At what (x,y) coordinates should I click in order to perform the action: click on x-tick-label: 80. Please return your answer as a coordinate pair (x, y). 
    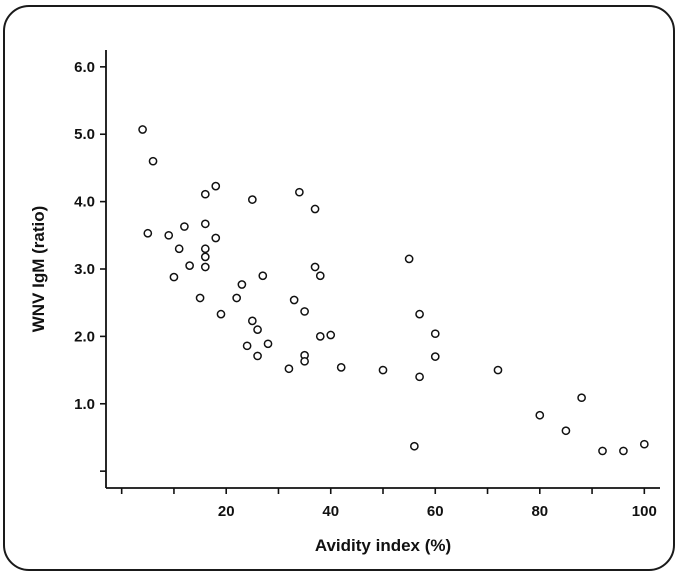
    Looking at the image, I should click on (539, 511).